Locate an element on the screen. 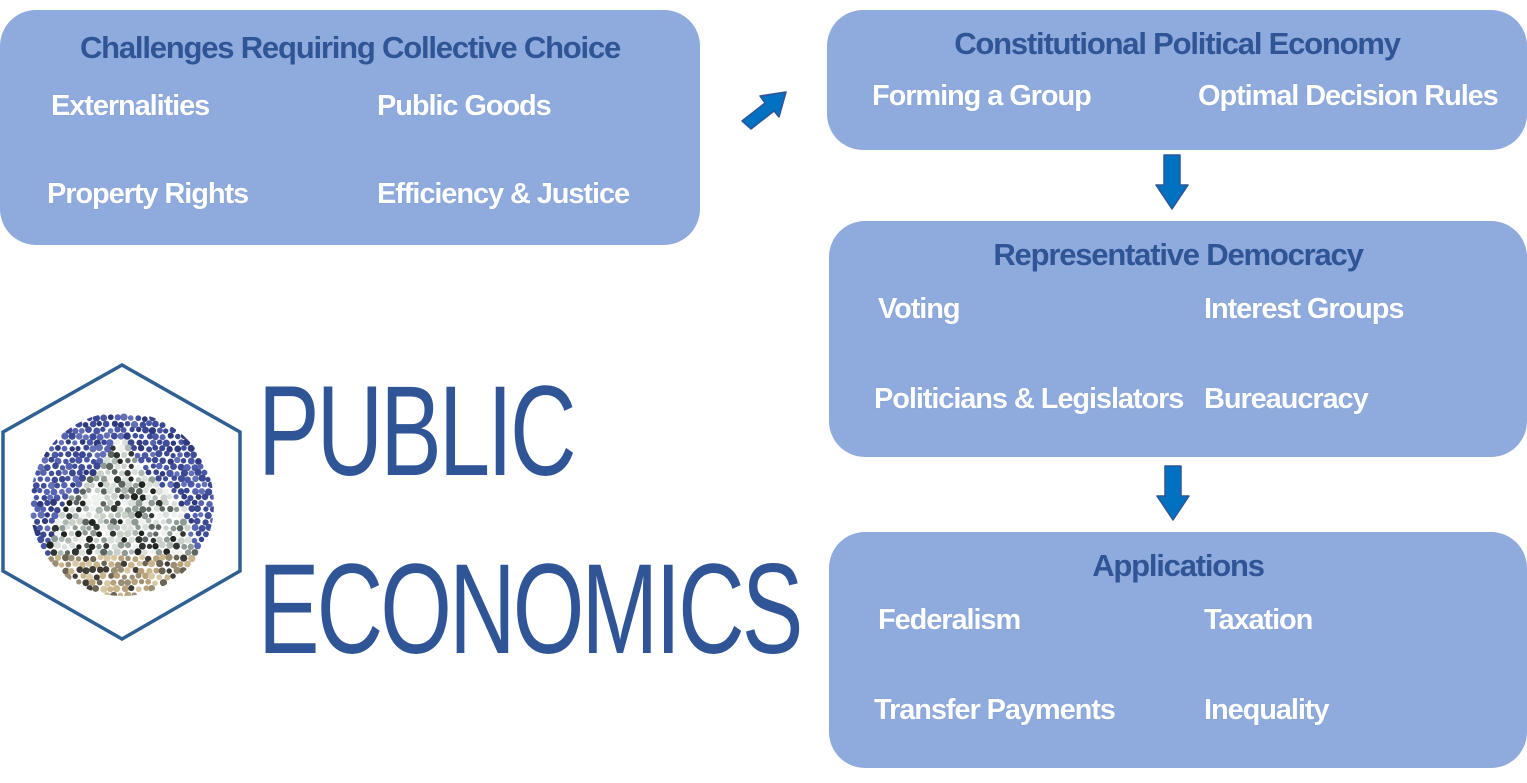 This screenshot has width=1527, height=783. item-voting: Voting is located at coordinates (919, 309).